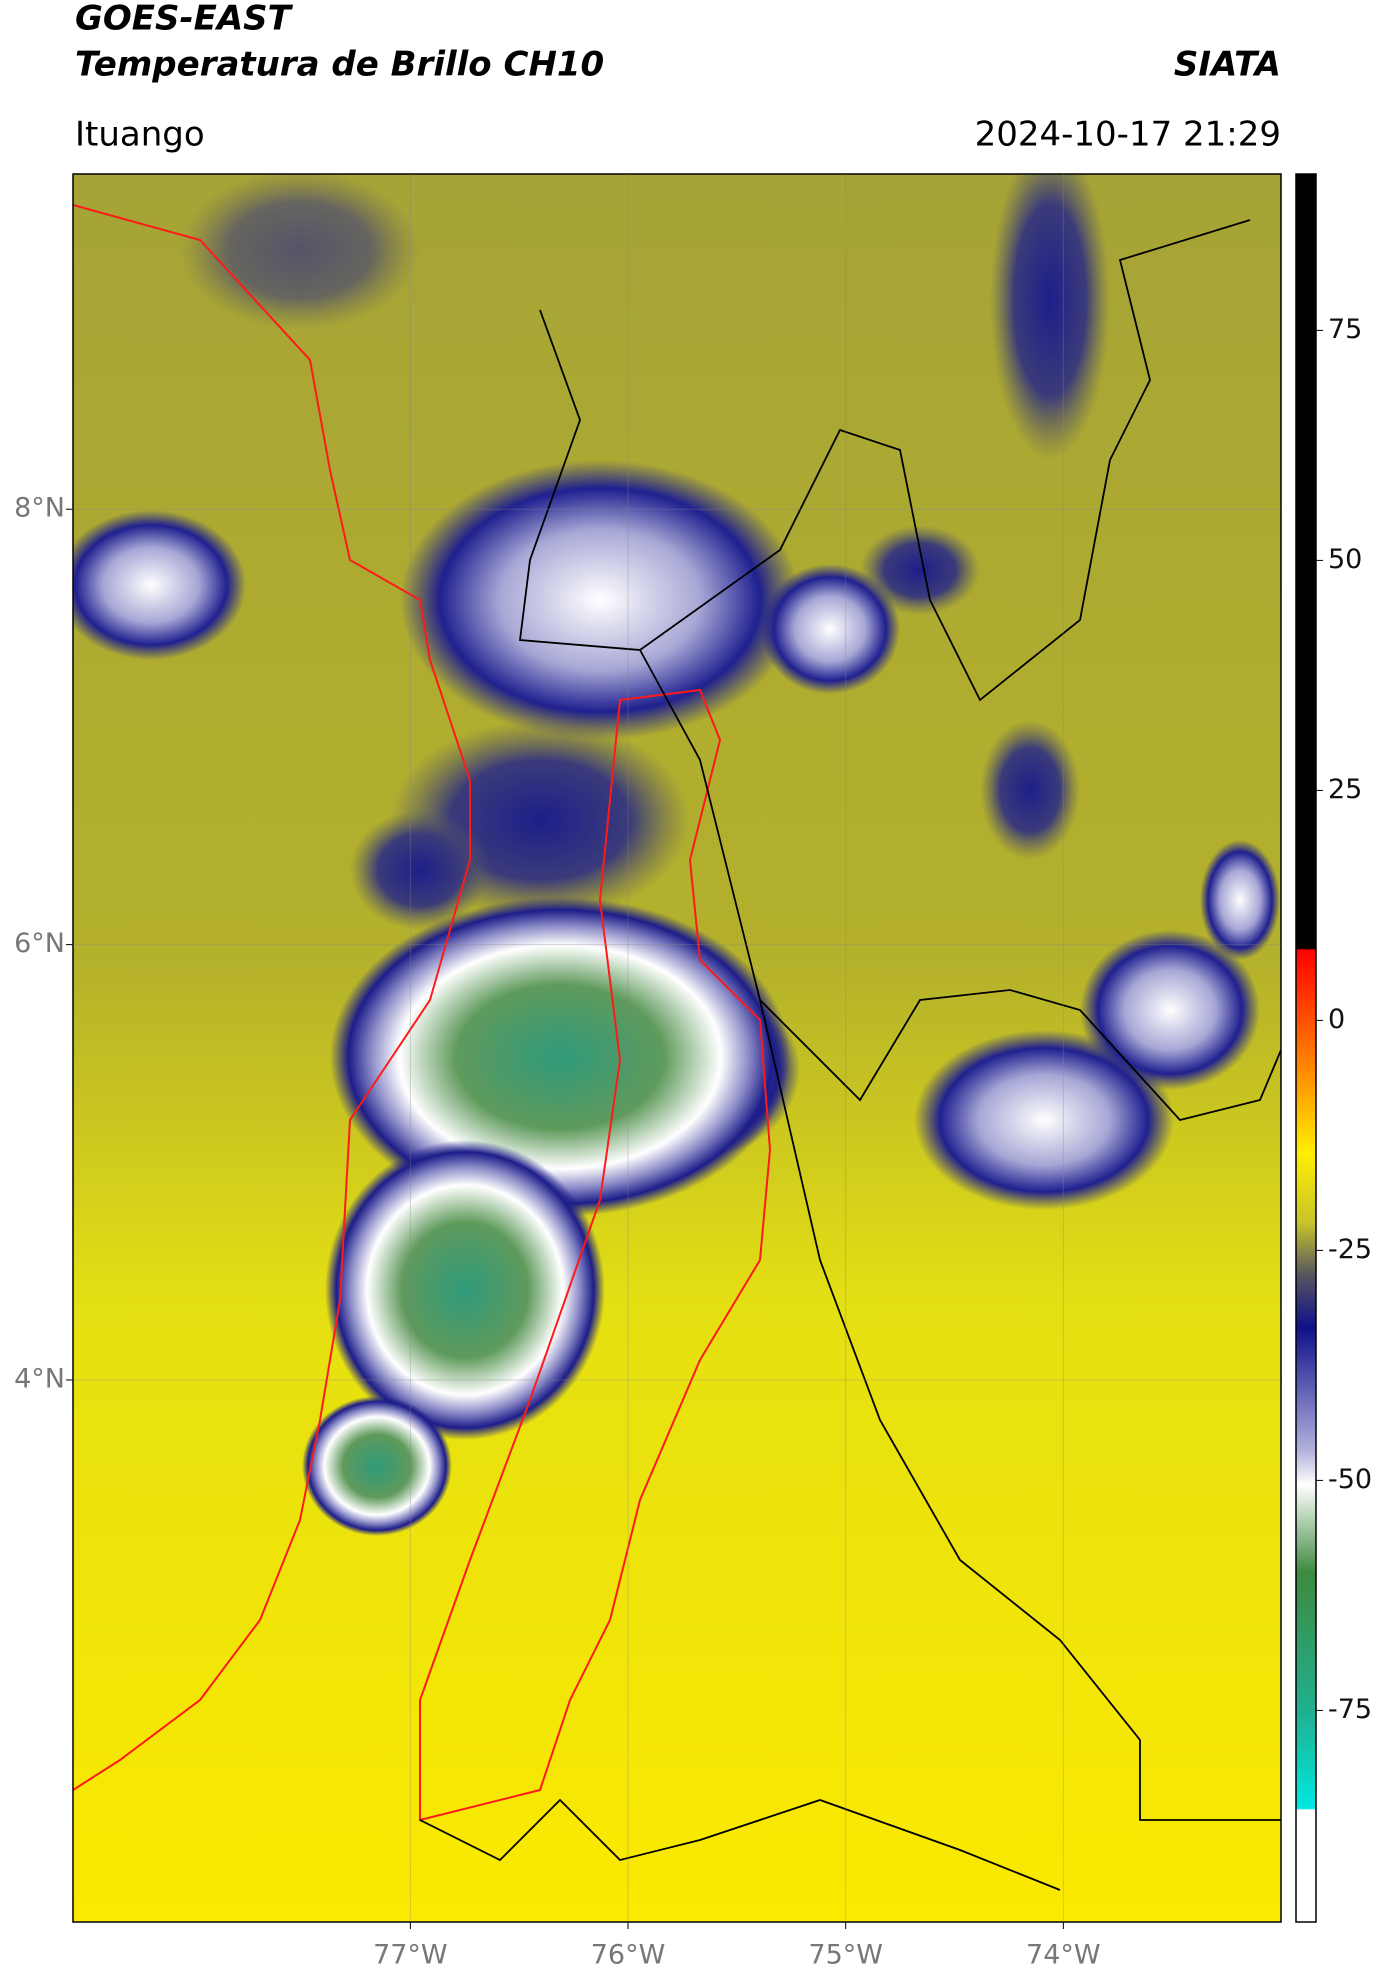  Describe the element at coordinates (1350, 1479) in the screenshot. I see `colorbar-tick-label: -50` at that location.